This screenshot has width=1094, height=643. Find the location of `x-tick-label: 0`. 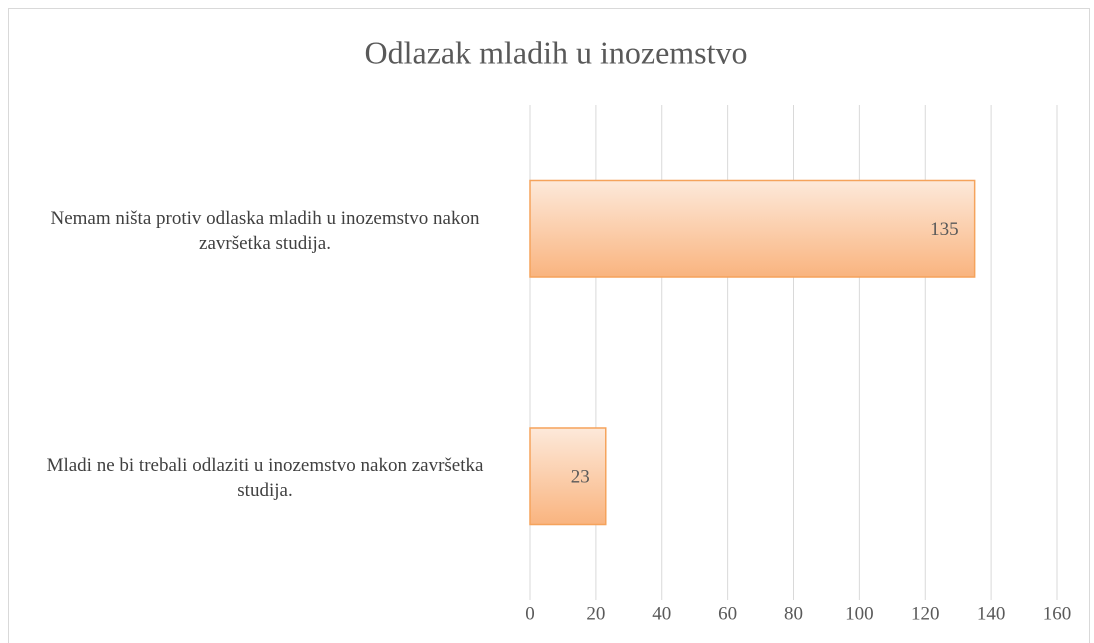

x-tick-label: 0 is located at coordinates (530, 613).